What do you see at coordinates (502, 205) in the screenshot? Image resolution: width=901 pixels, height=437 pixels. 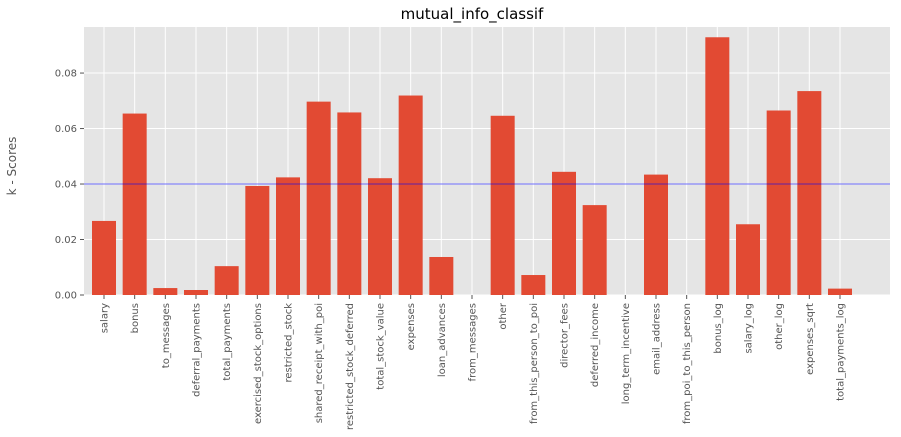 I see `bar-other` at bounding box center [502, 205].